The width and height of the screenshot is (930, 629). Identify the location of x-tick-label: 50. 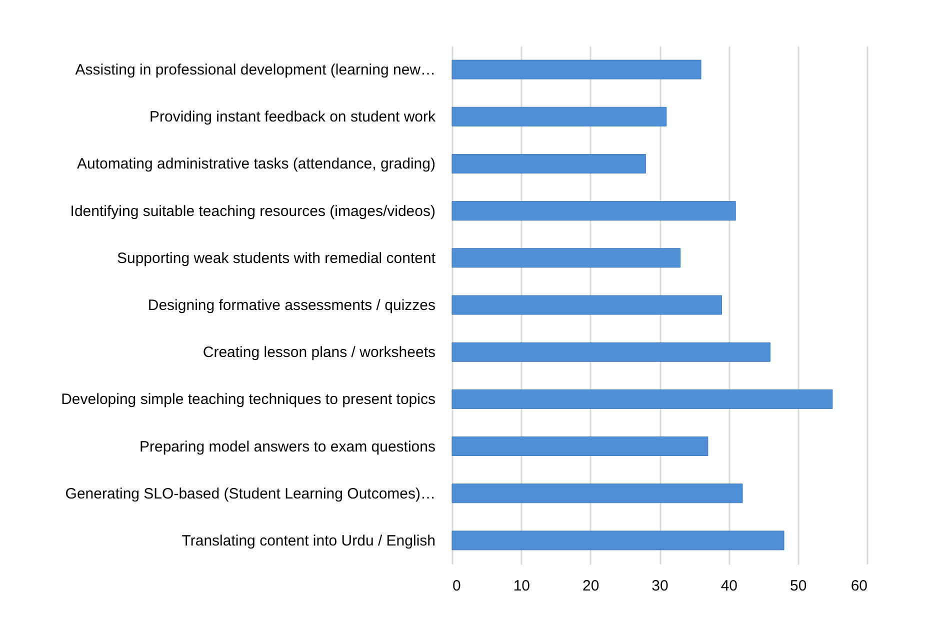
(798, 586).